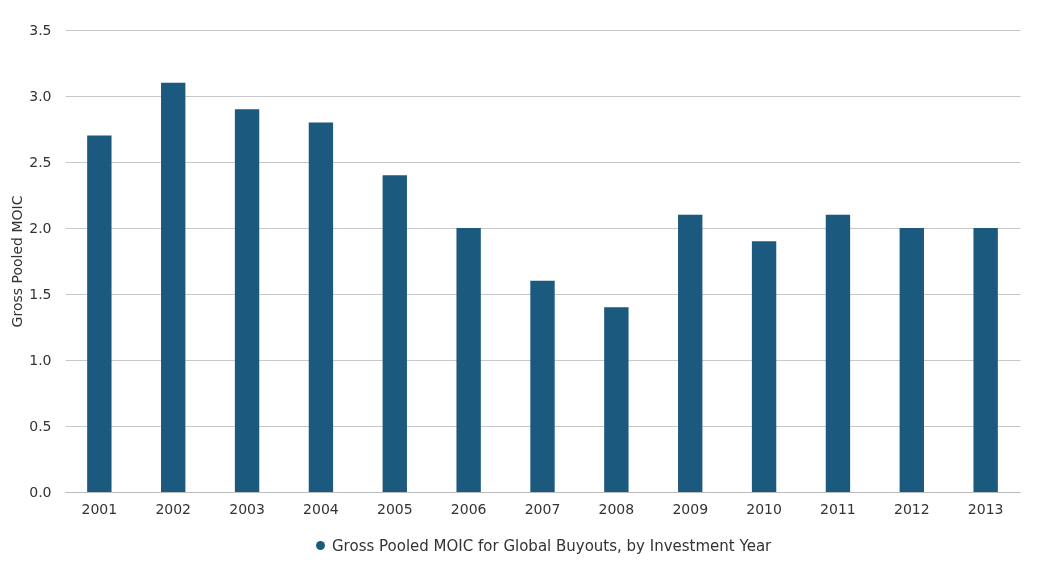  Describe the element at coordinates (40, 425) in the screenshot. I see `y-tick-label: 0.5` at that location.